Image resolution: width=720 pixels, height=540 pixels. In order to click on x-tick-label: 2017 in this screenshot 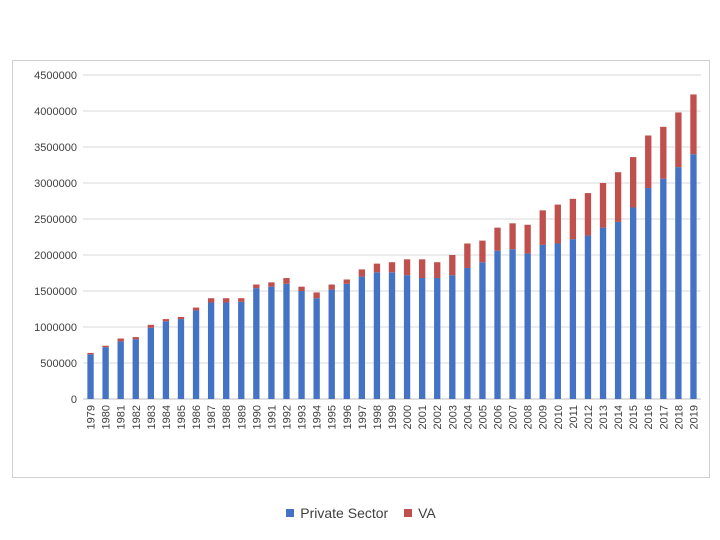, I will do `click(664, 417)`.